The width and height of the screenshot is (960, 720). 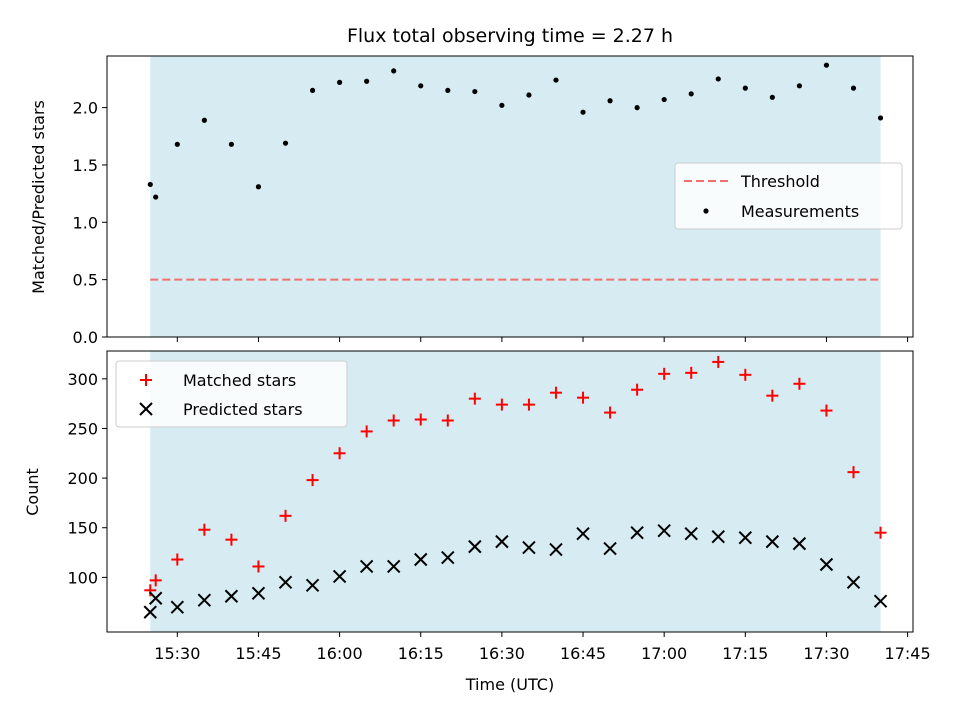 What do you see at coordinates (82, 528) in the screenshot?
I see `y-tick-label-1-1: 150` at bounding box center [82, 528].